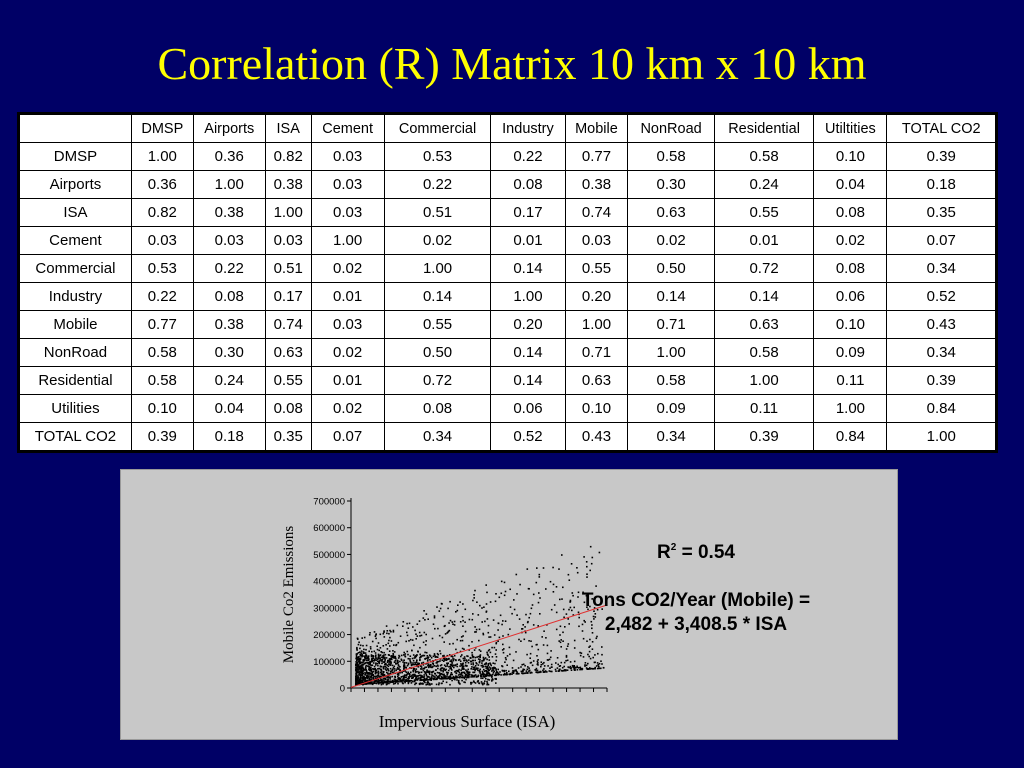 The image size is (1024, 768). What do you see at coordinates (347, 408) in the screenshot?
I see `correlation-cell: 0.02` at bounding box center [347, 408].